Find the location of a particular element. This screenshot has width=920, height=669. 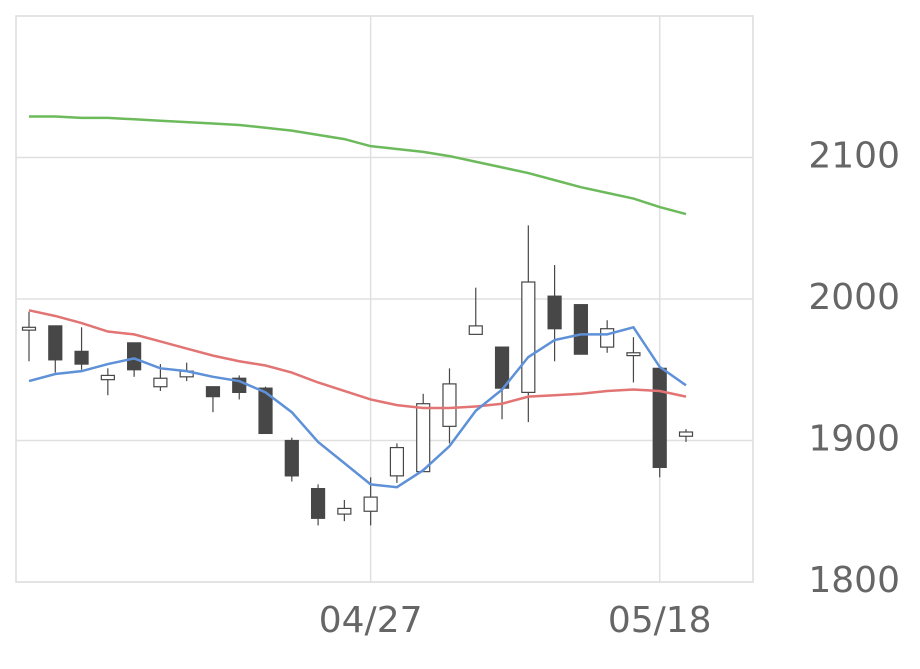

x-tick-label: 05/18 is located at coordinates (660, 620).